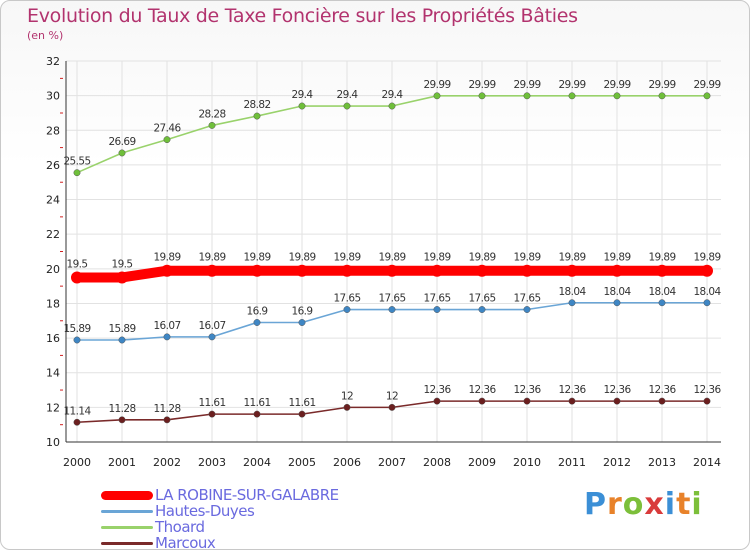  Describe the element at coordinates (572, 462) in the screenshot. I see `x-tick-label: 2011` at that location.